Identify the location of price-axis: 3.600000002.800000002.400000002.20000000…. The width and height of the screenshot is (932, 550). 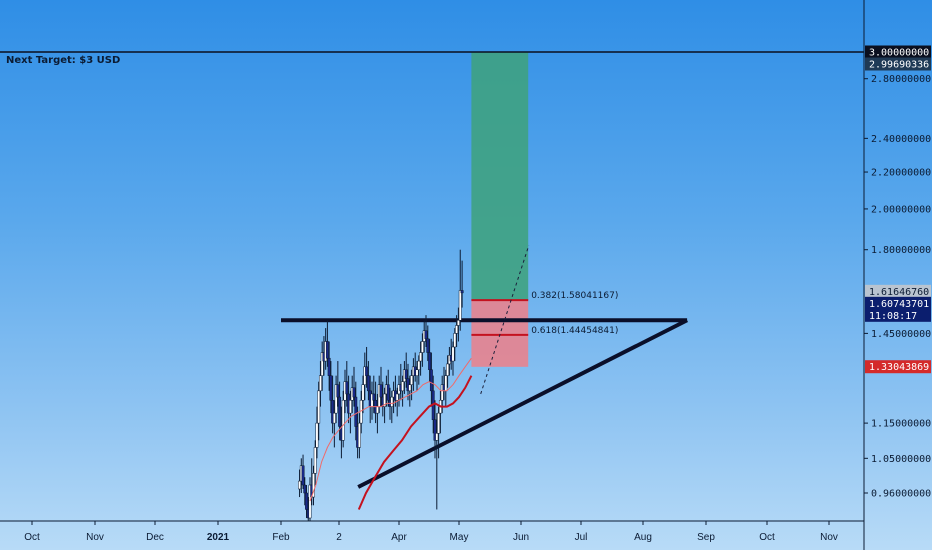
(897, 275).